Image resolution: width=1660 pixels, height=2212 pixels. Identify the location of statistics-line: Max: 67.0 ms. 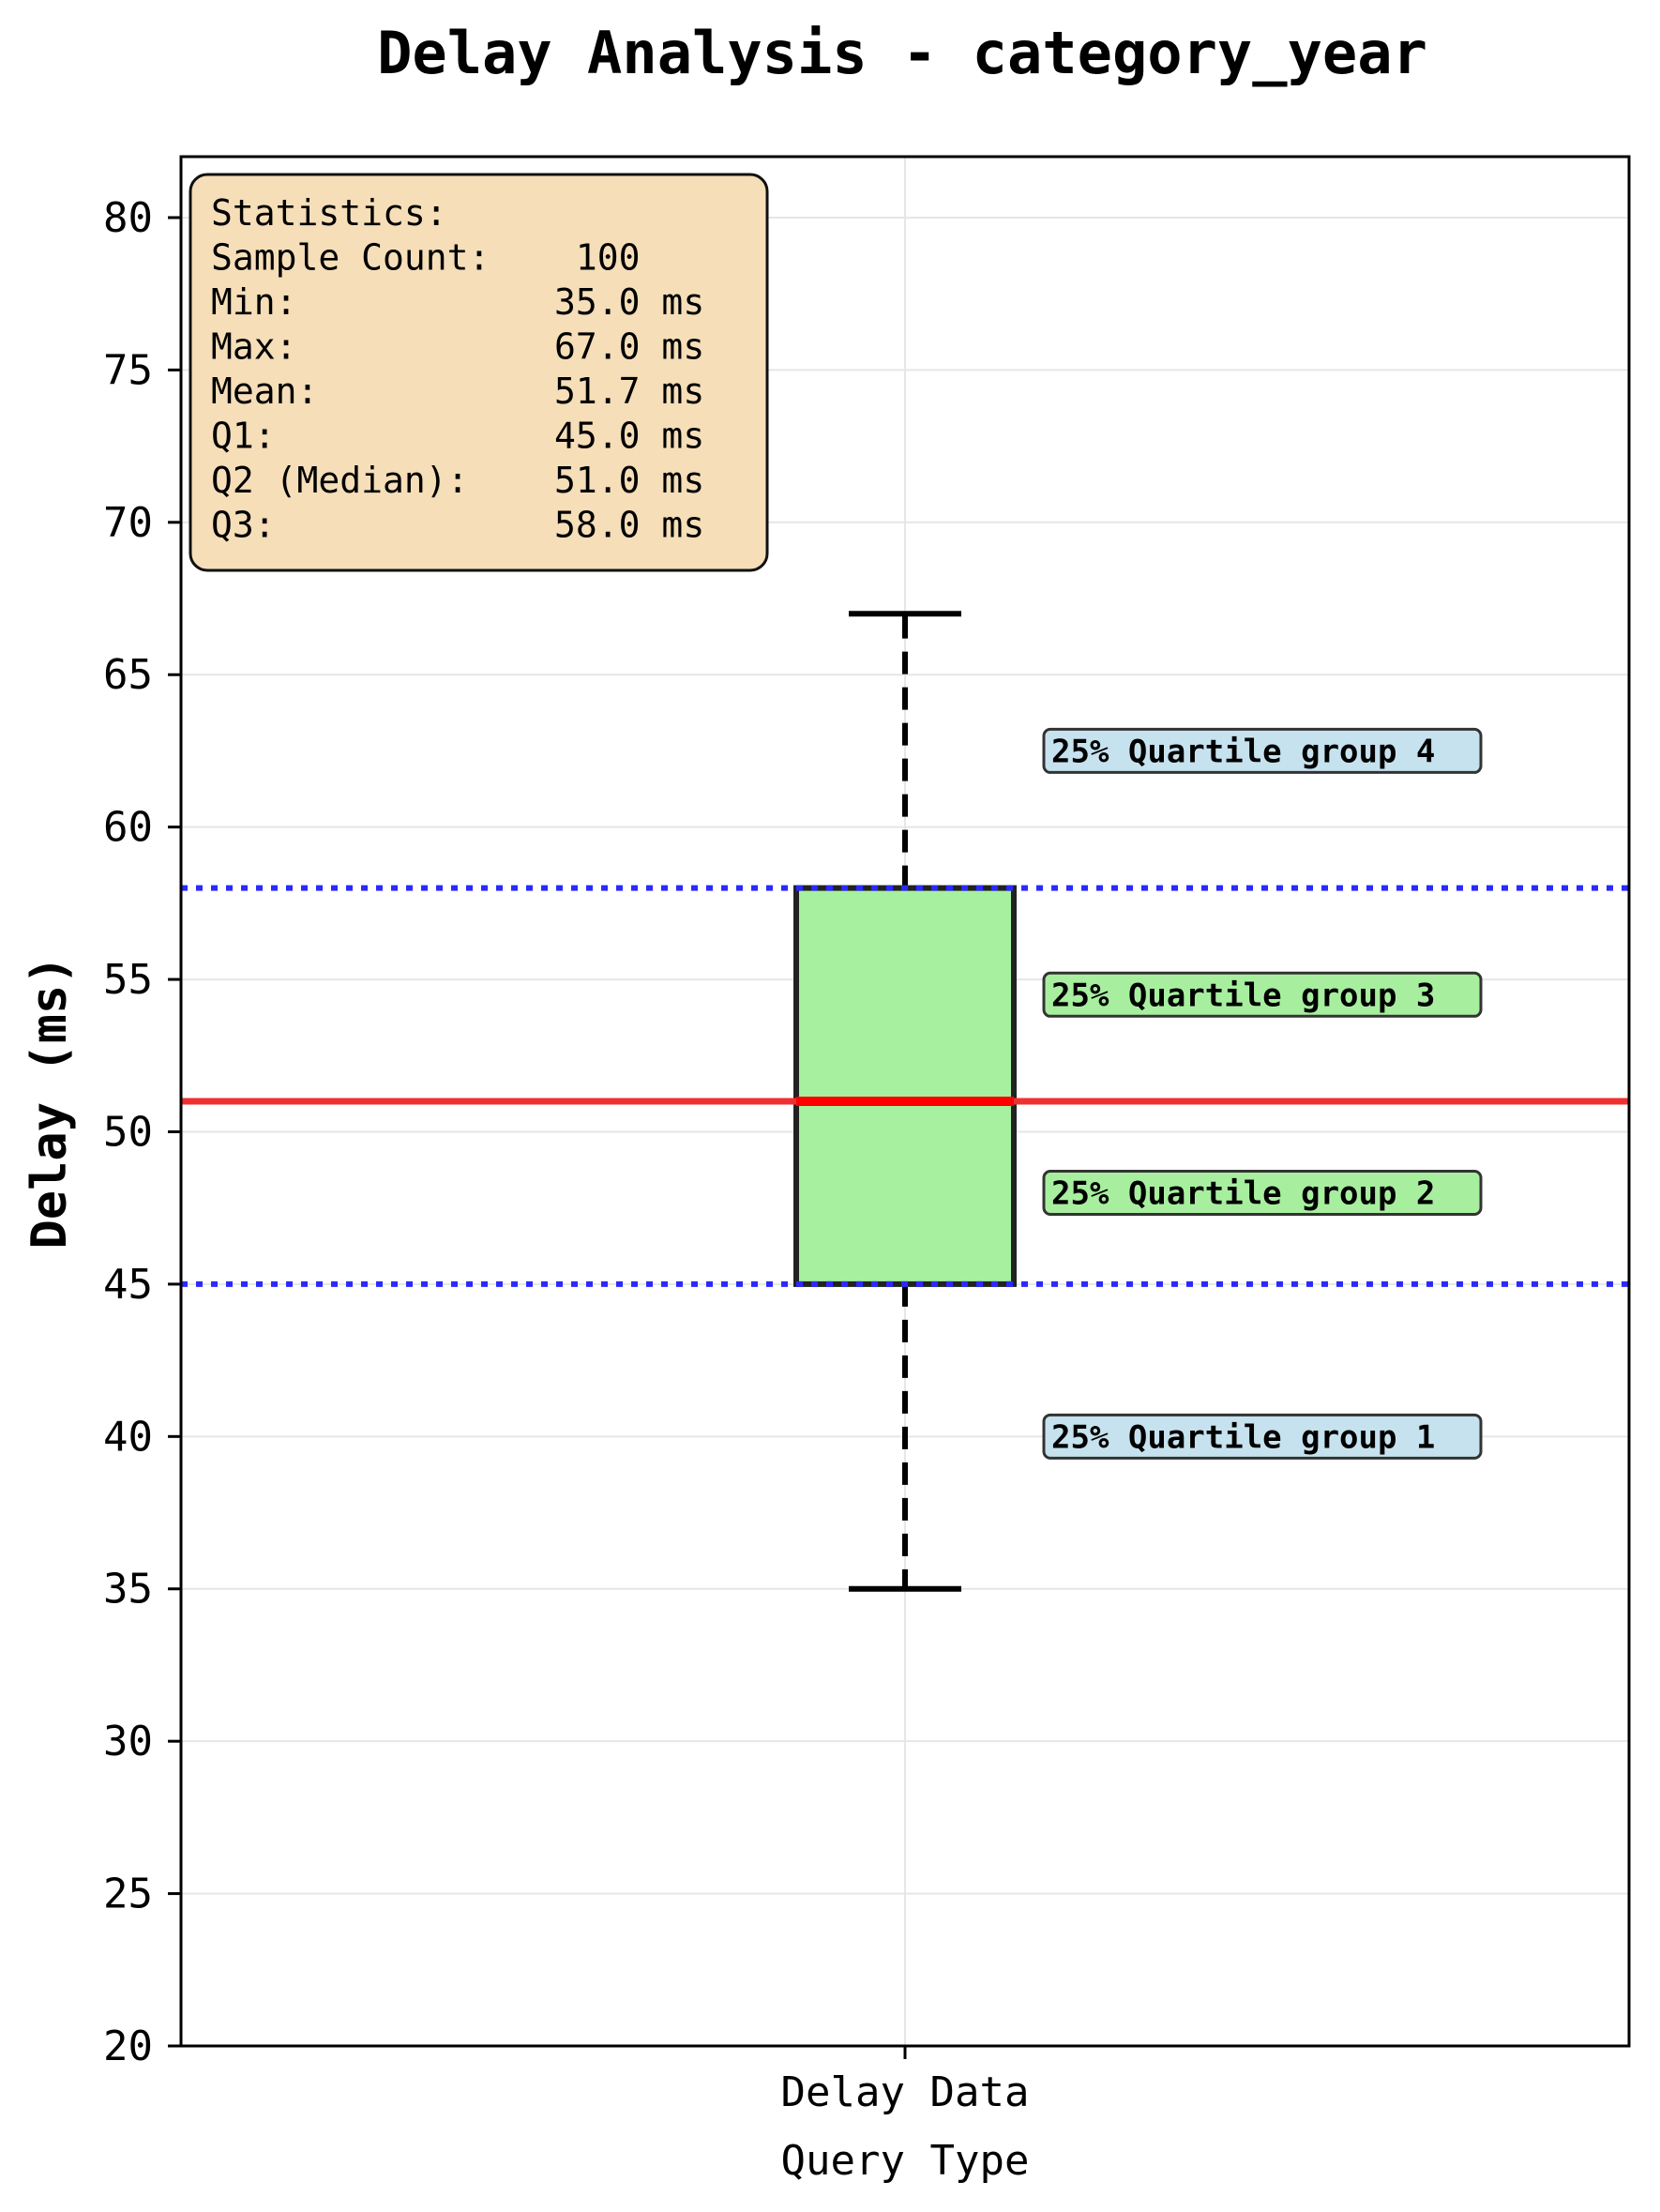
(457, 347).